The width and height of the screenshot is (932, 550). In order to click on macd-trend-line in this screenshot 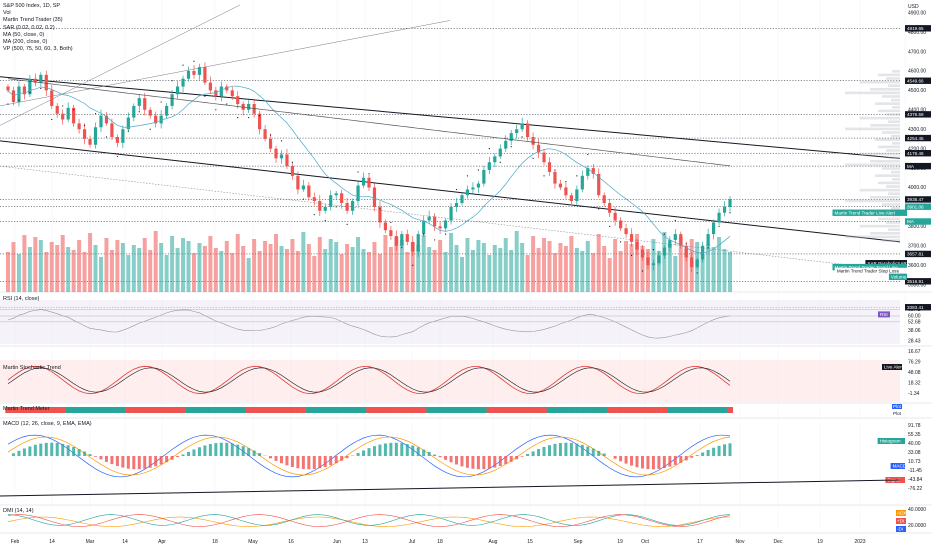, I will do `click(450, 488)`.